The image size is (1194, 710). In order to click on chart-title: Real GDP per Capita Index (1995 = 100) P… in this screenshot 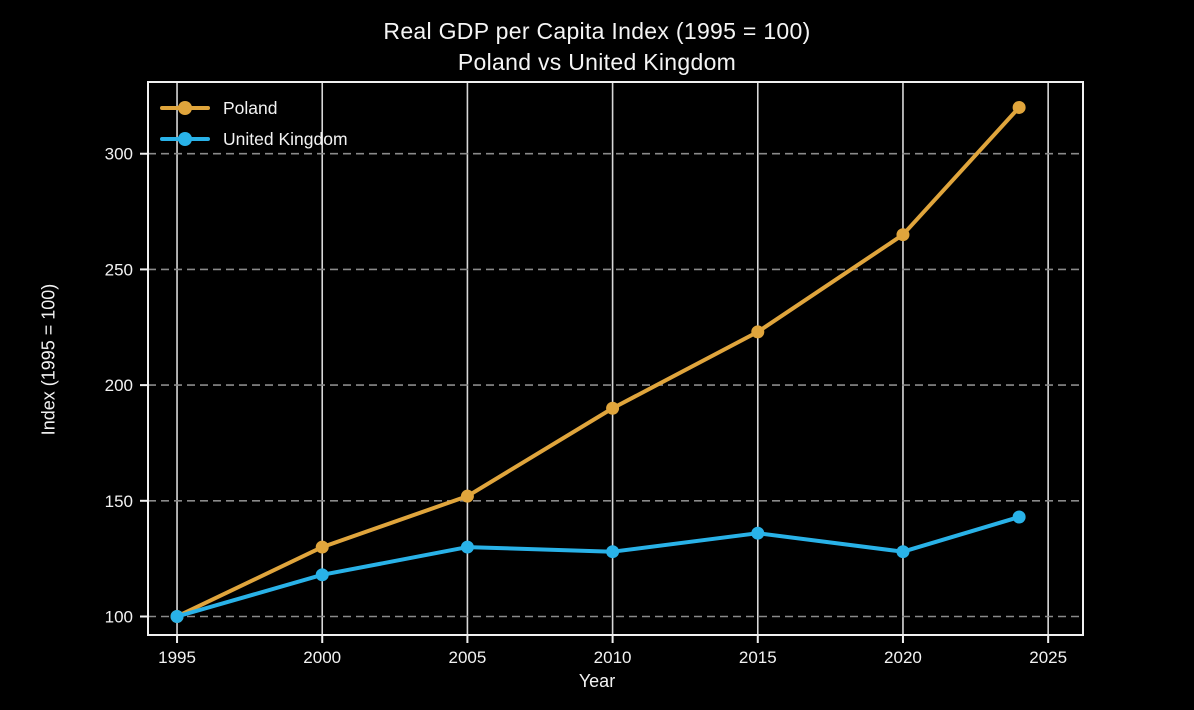, I will do `click(597, 47)`.